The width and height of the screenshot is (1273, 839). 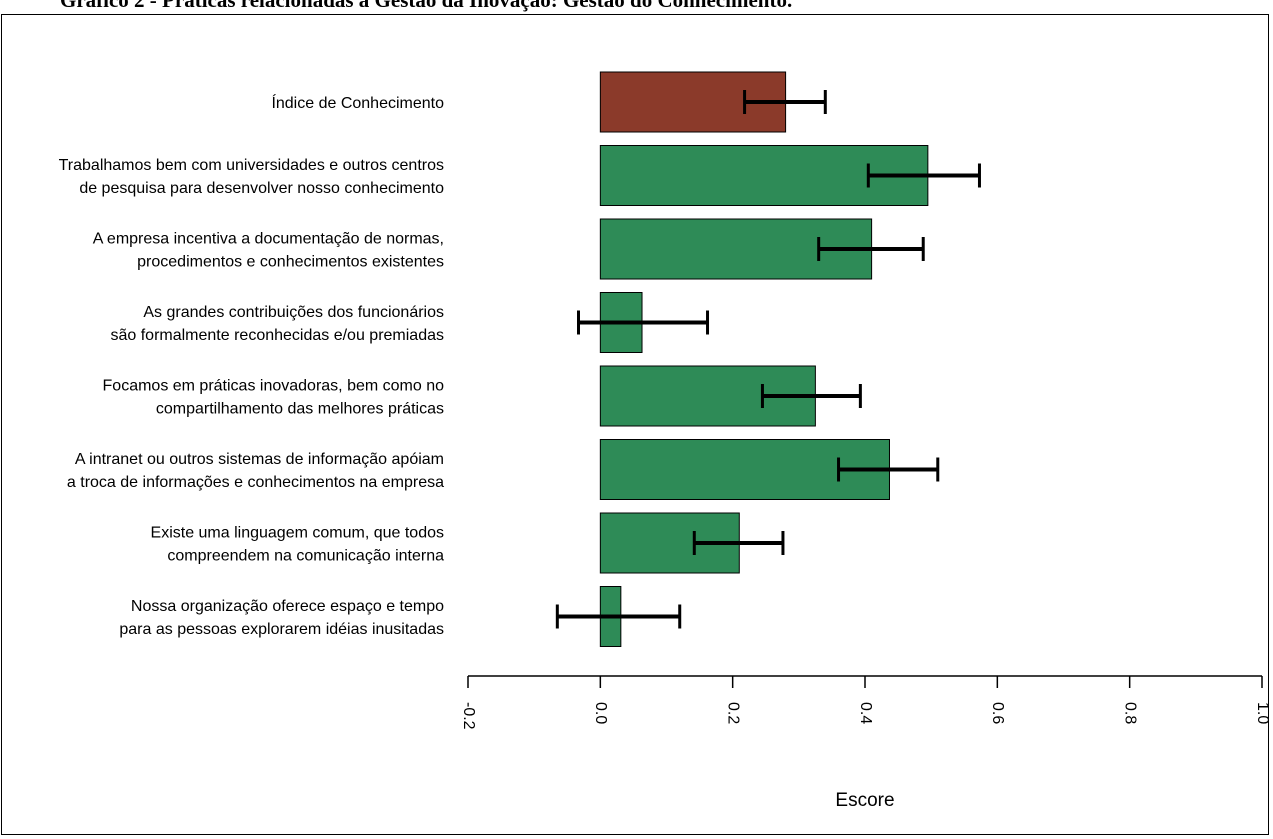 What do you see at coordinates (997, 713) in the screenshot?
I see `x-tick-label-4: 0.6` at bounding box center [997, 713].